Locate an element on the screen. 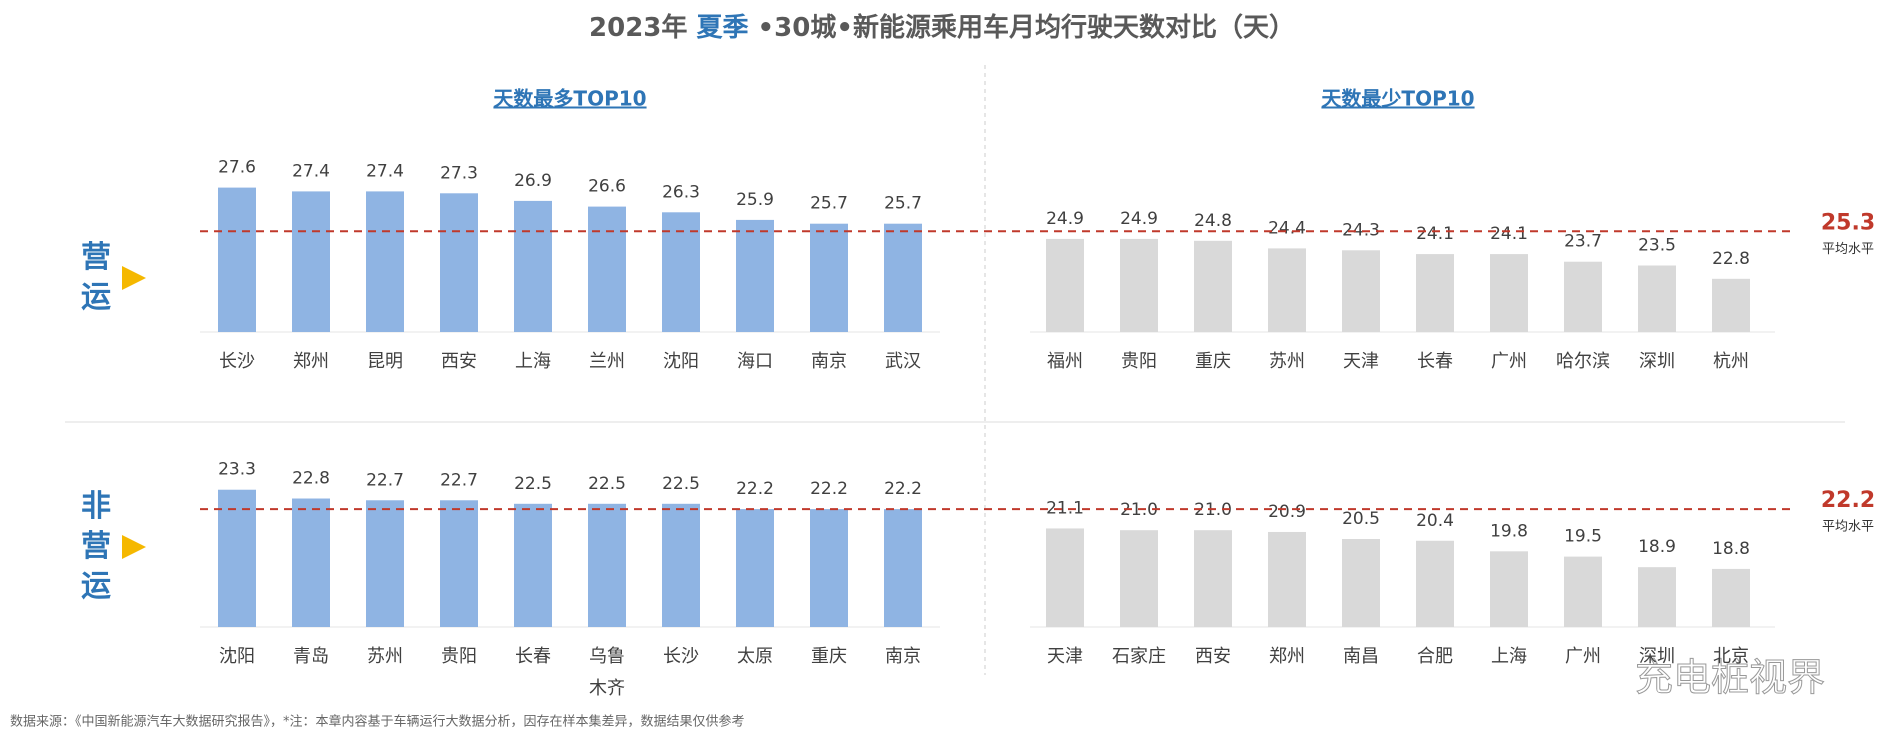 This screenshot has height=735, width=1884. x-tick-label: 合肥 is located at coordinates (1435, 656).